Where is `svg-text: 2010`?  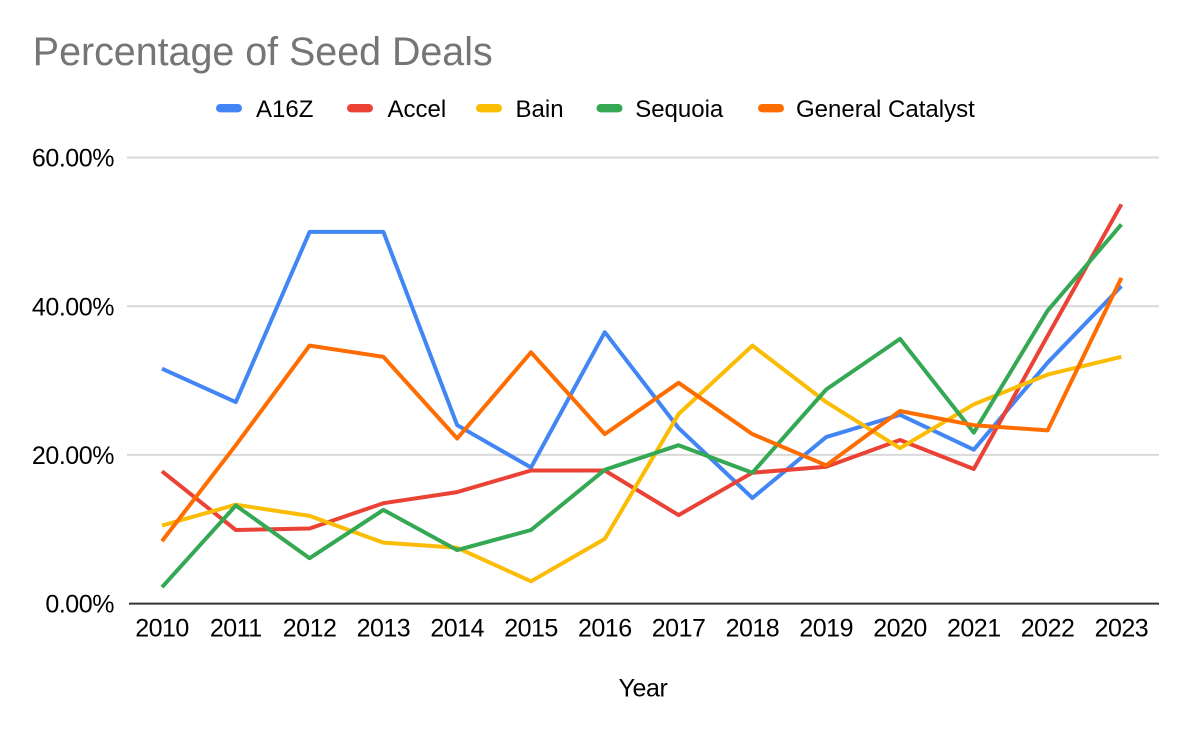 svg-text: 2010 is located at coordinates (162, 628).